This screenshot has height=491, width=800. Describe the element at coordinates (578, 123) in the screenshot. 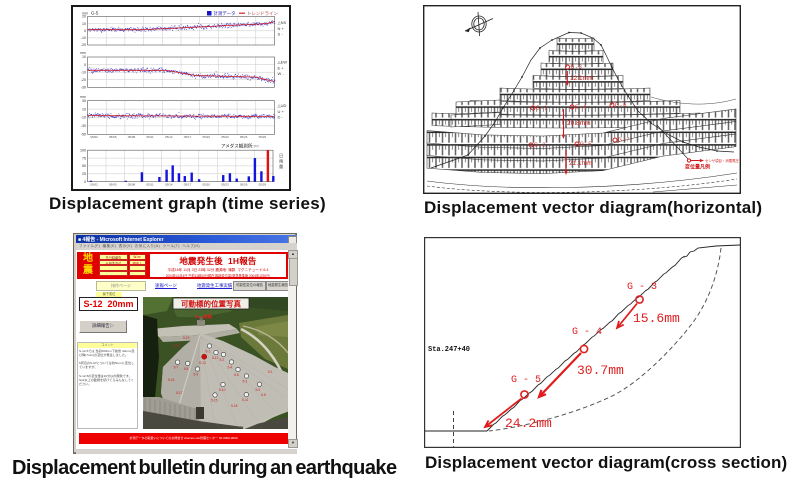

I see `svg-text: 20.8mm` at that location.